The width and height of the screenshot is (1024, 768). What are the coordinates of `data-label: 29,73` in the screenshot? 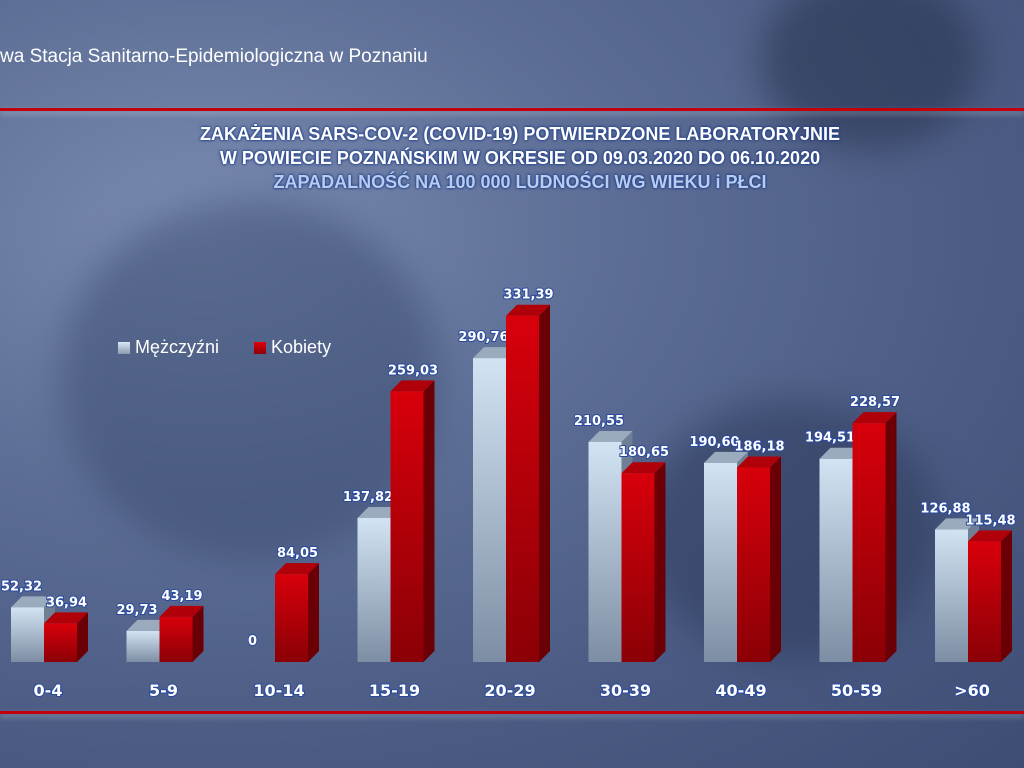 It's located at (136, 610).